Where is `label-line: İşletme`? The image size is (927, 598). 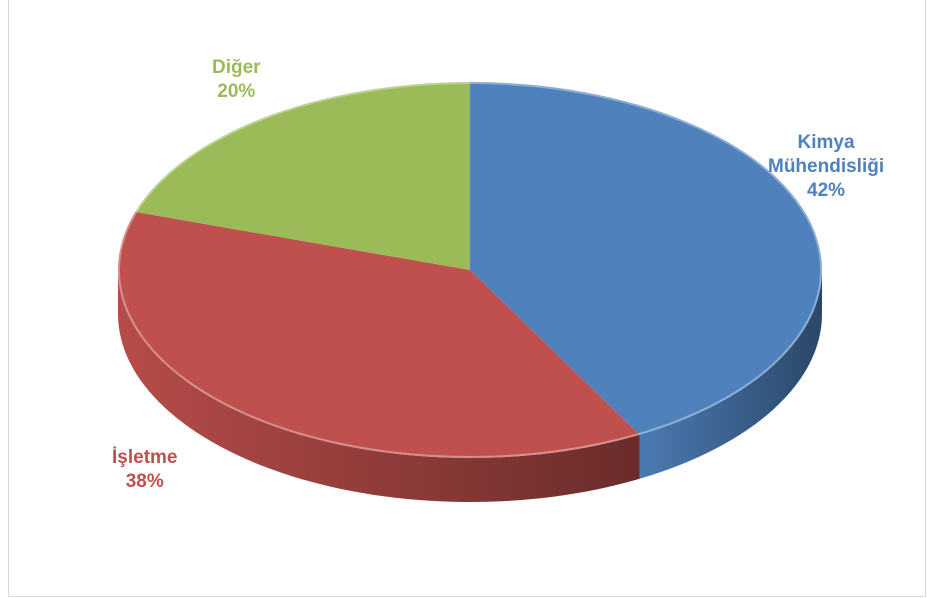 label-line: İşletme is located at coordinates (145, 457).